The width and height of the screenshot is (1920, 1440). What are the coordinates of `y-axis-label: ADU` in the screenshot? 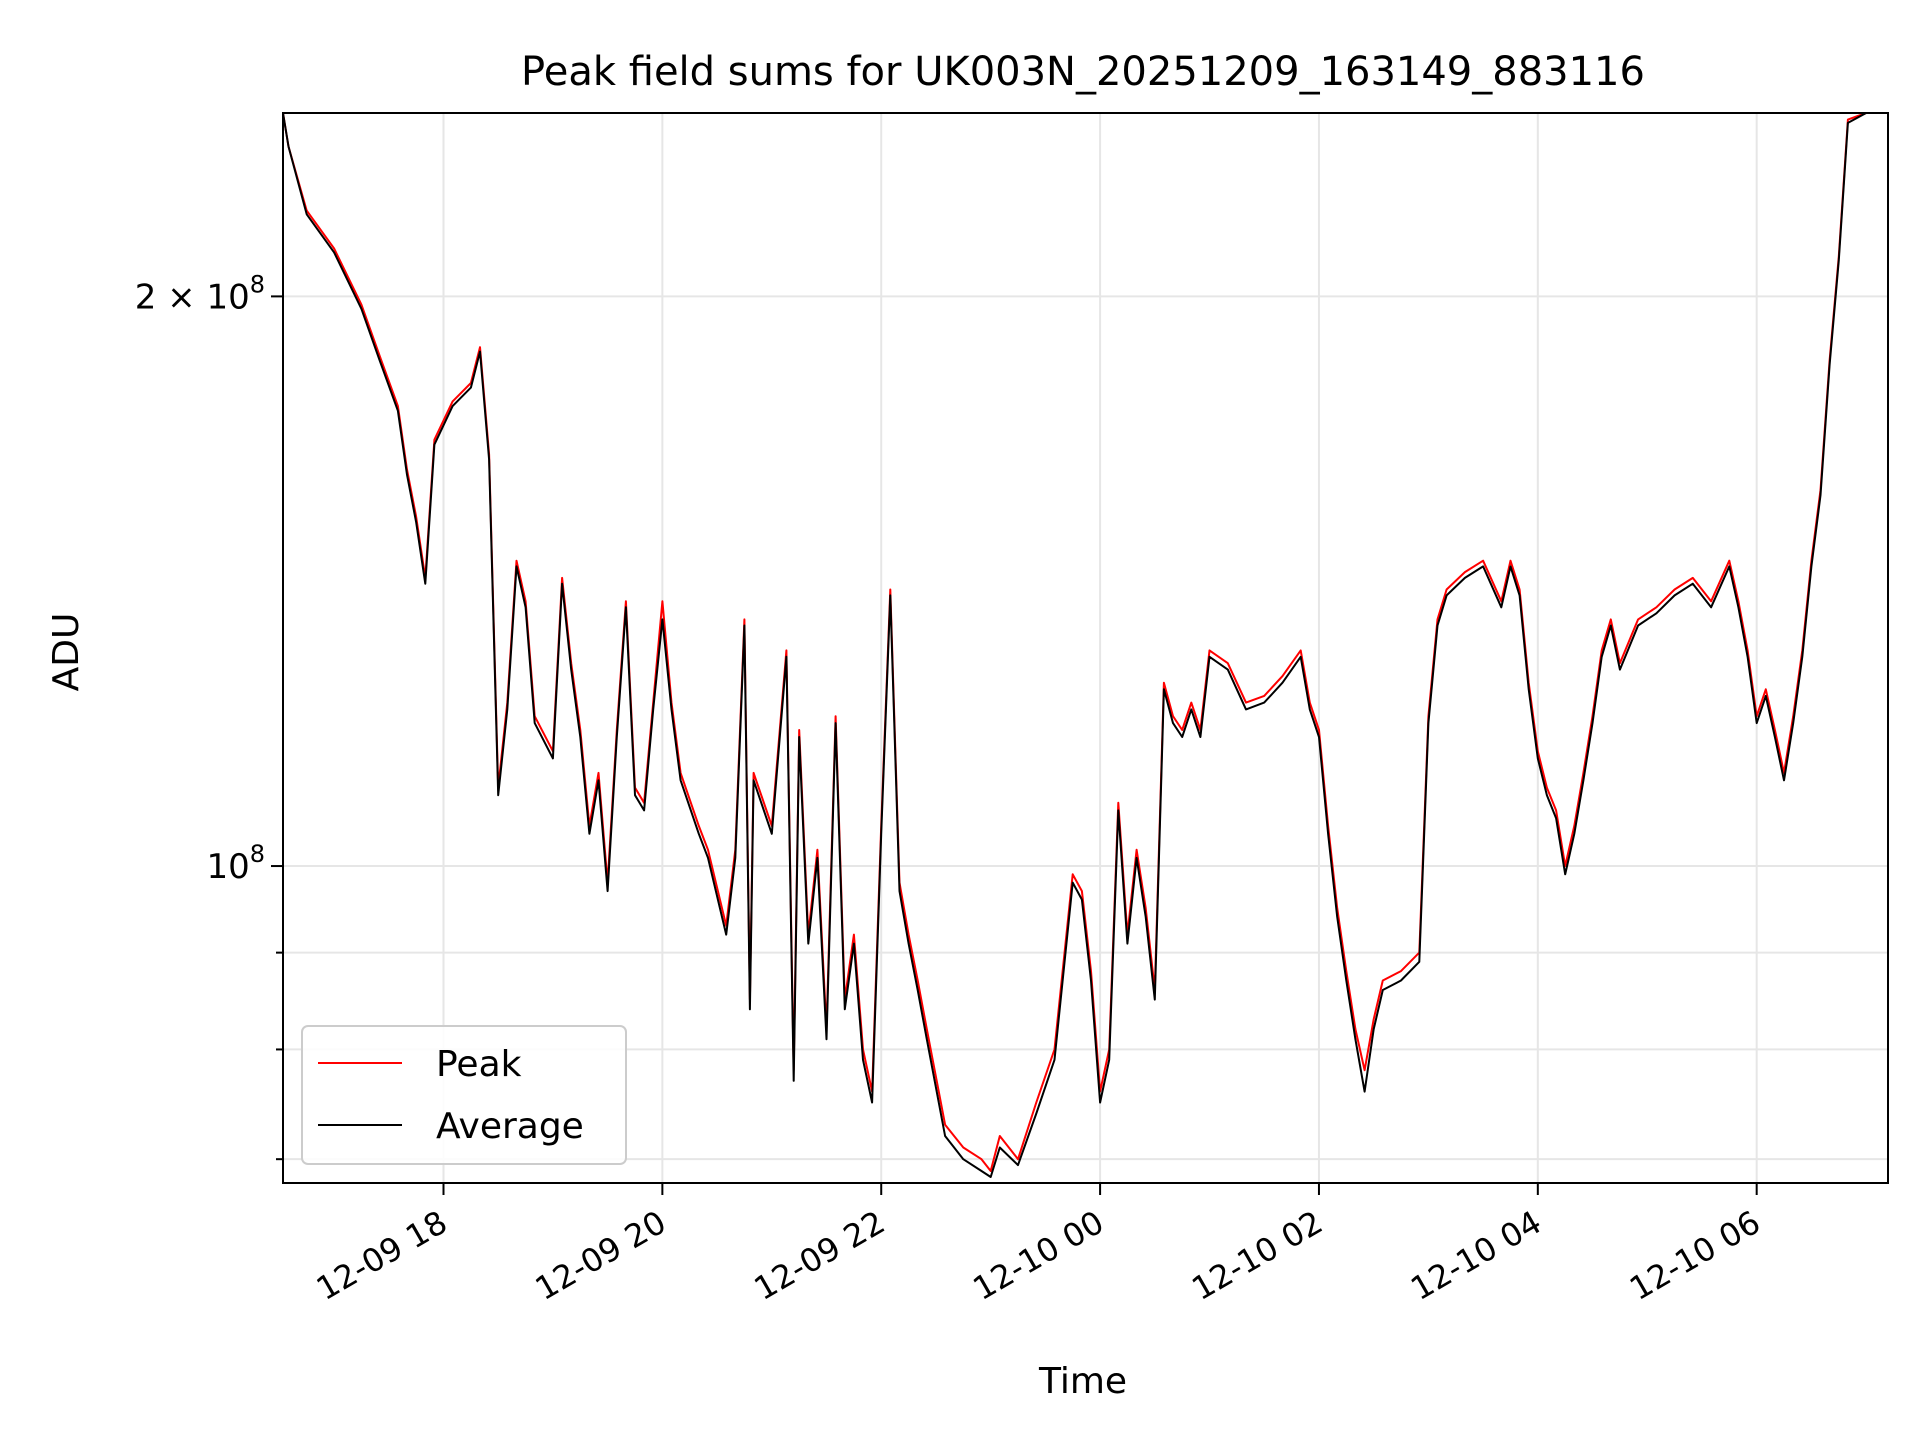 It's located at (66, 652).